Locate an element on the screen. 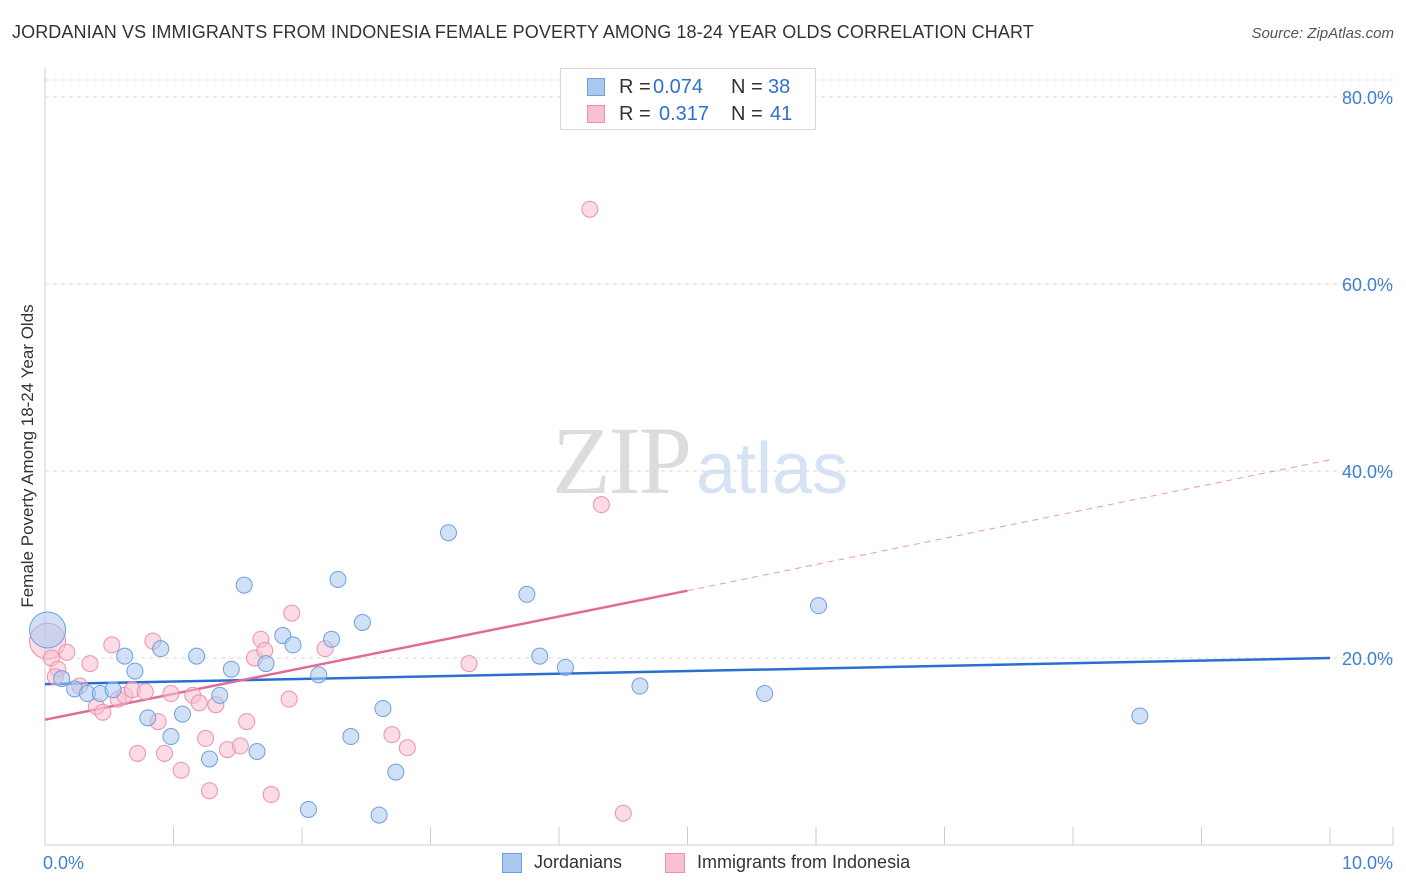  trend-extension-indonesia is located at coordinates (1009, 525).